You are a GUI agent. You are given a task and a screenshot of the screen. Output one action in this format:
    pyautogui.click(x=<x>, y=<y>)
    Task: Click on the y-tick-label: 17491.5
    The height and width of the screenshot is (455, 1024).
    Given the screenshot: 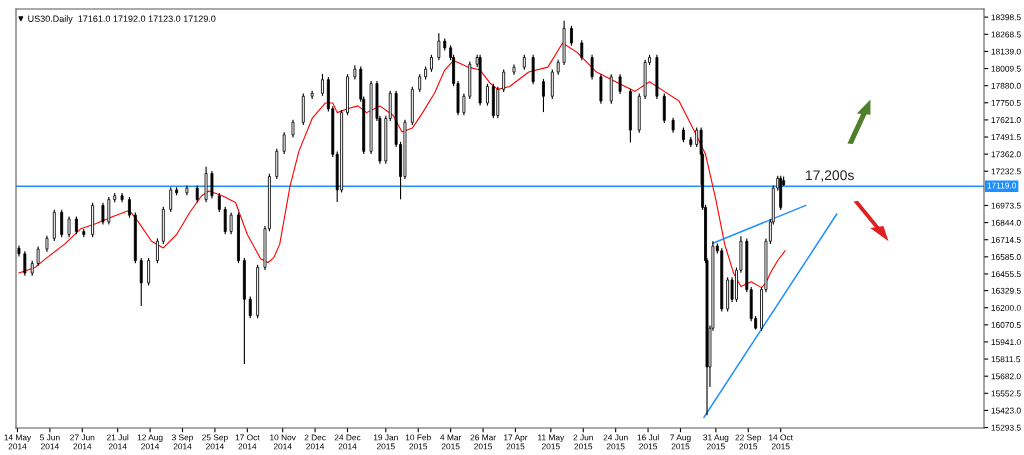 What is the action you would take?
    pyautogui.click(x=1006, y=137)
    